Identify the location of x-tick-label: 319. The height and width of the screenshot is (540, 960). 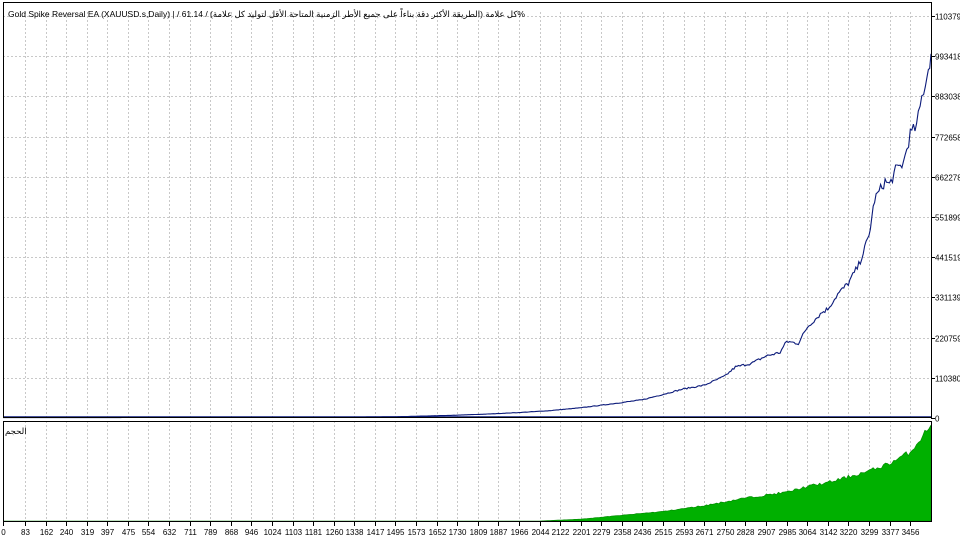
(88, 532).